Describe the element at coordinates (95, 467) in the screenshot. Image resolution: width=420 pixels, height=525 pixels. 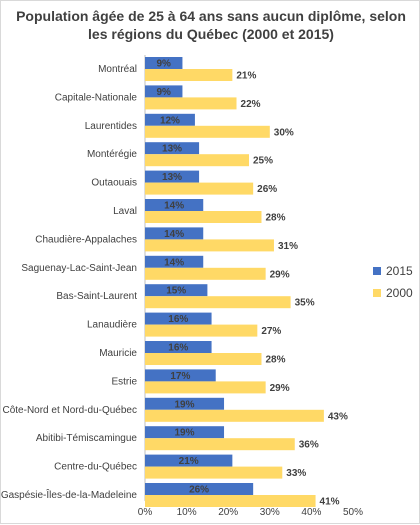
I see `category-label: Centre-du-Québec` at that location.